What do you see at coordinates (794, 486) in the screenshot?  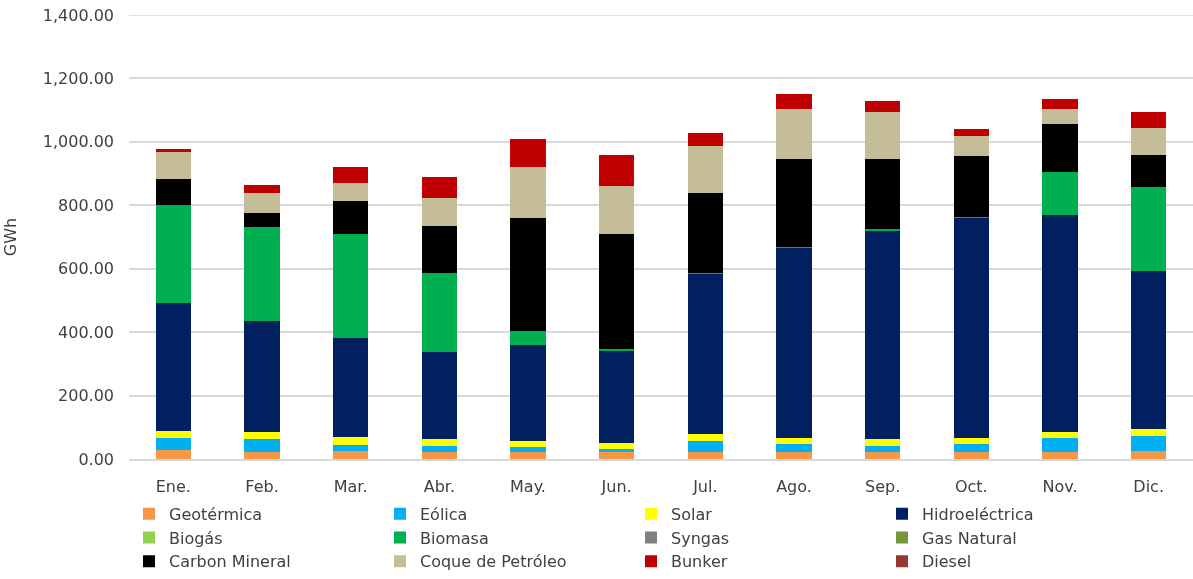 I see `x-tick-label: Ago.` at bounding box center [794, 486].